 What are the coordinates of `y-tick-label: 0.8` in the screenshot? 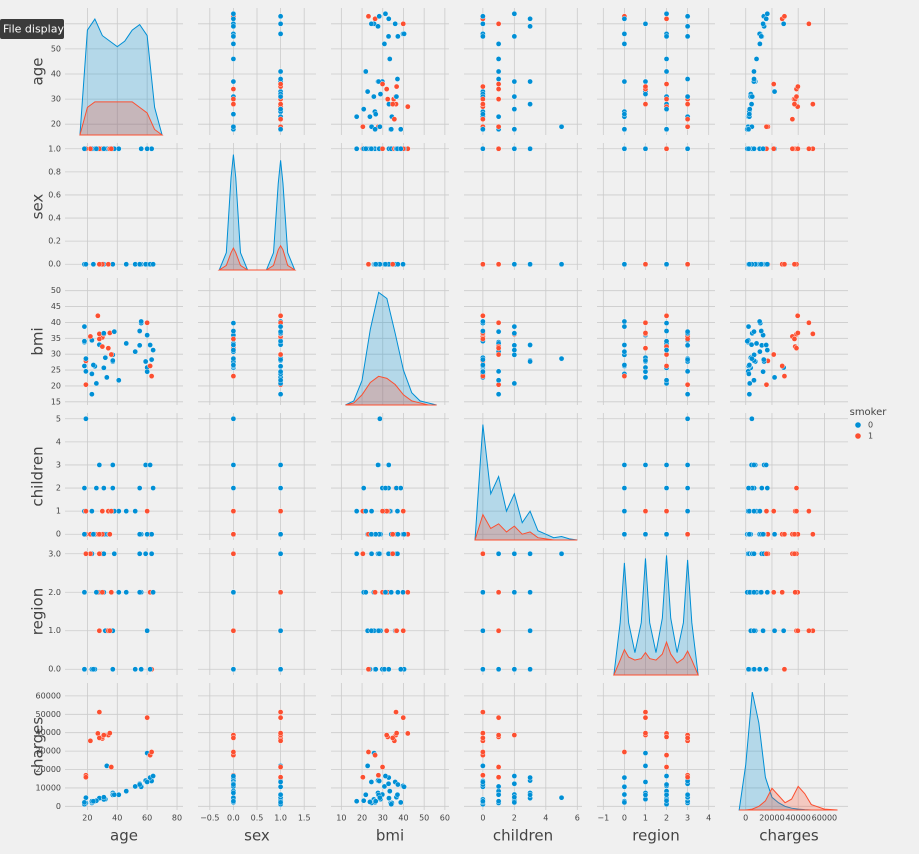 It's located at (54, 171).